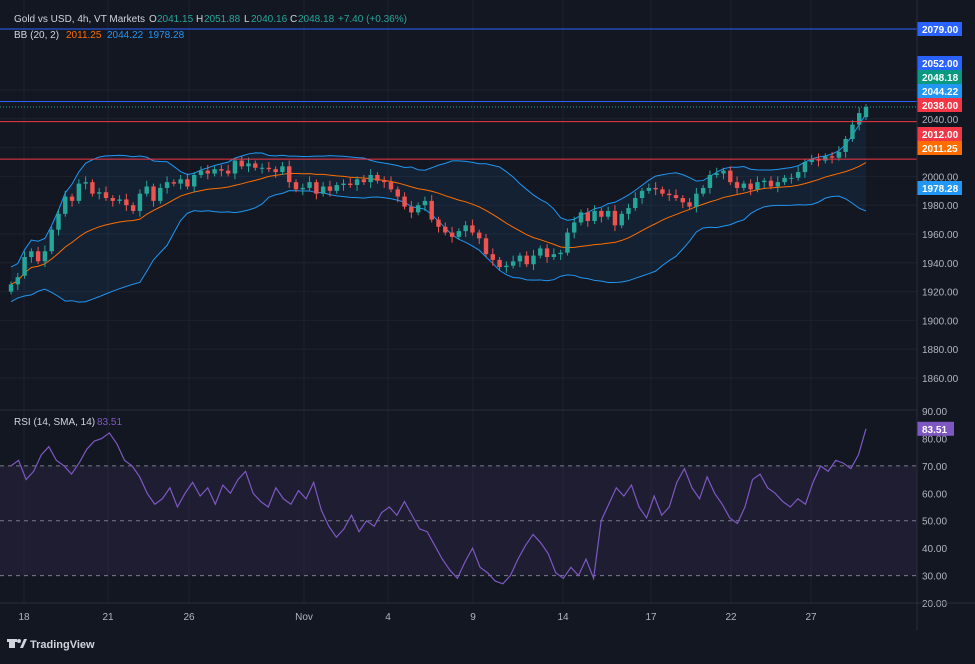  I want to click on price-tag: 2011.25, so click(939, 148).